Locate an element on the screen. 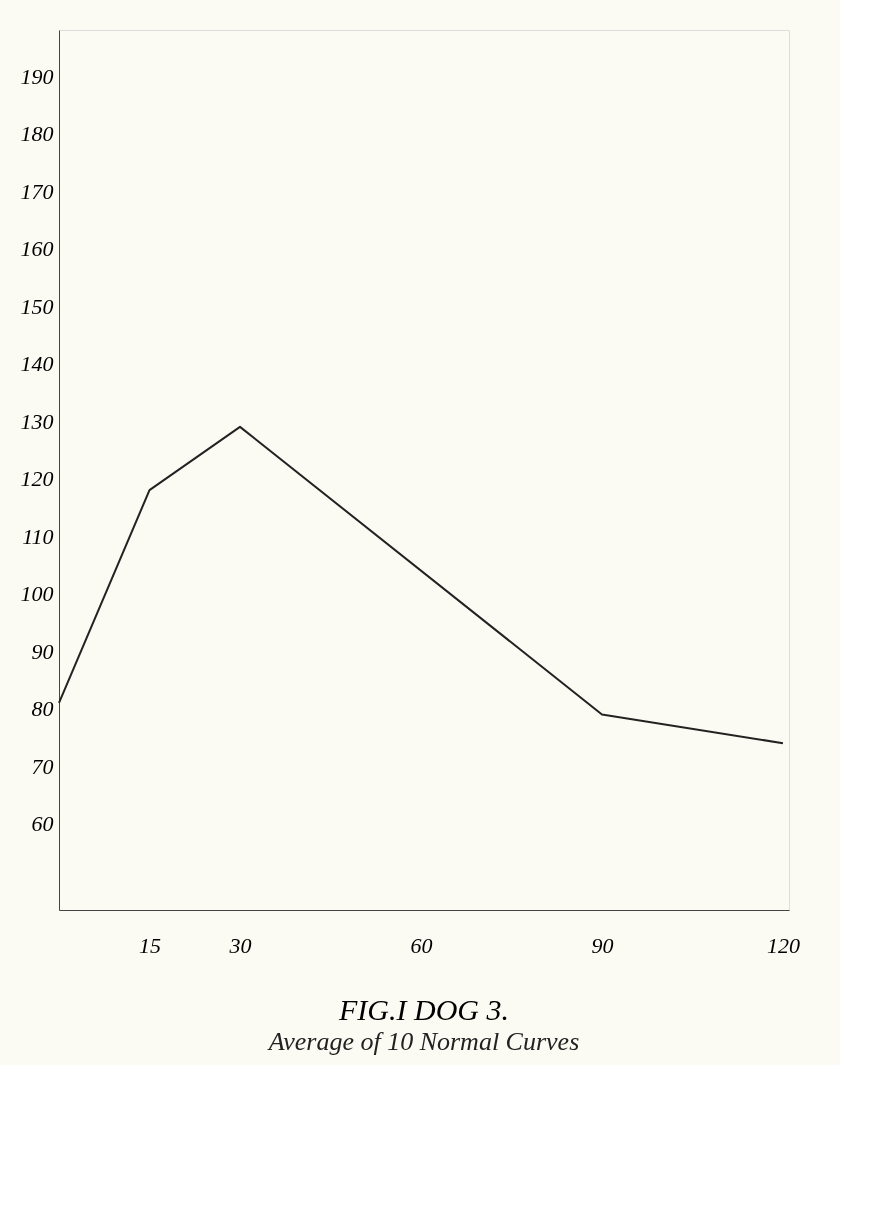 The height and width of the screenshot is (1230, 896). y-tick-label: 160 is located at coordinates (37, 249).